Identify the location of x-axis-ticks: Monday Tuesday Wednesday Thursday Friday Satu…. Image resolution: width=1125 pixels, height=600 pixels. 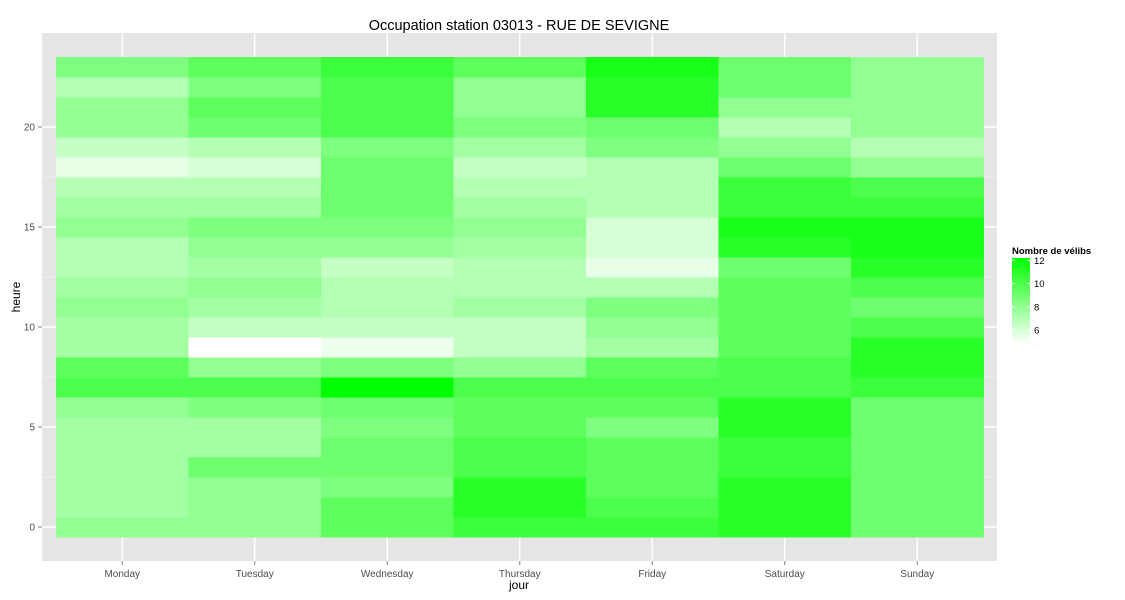
(519, 570).